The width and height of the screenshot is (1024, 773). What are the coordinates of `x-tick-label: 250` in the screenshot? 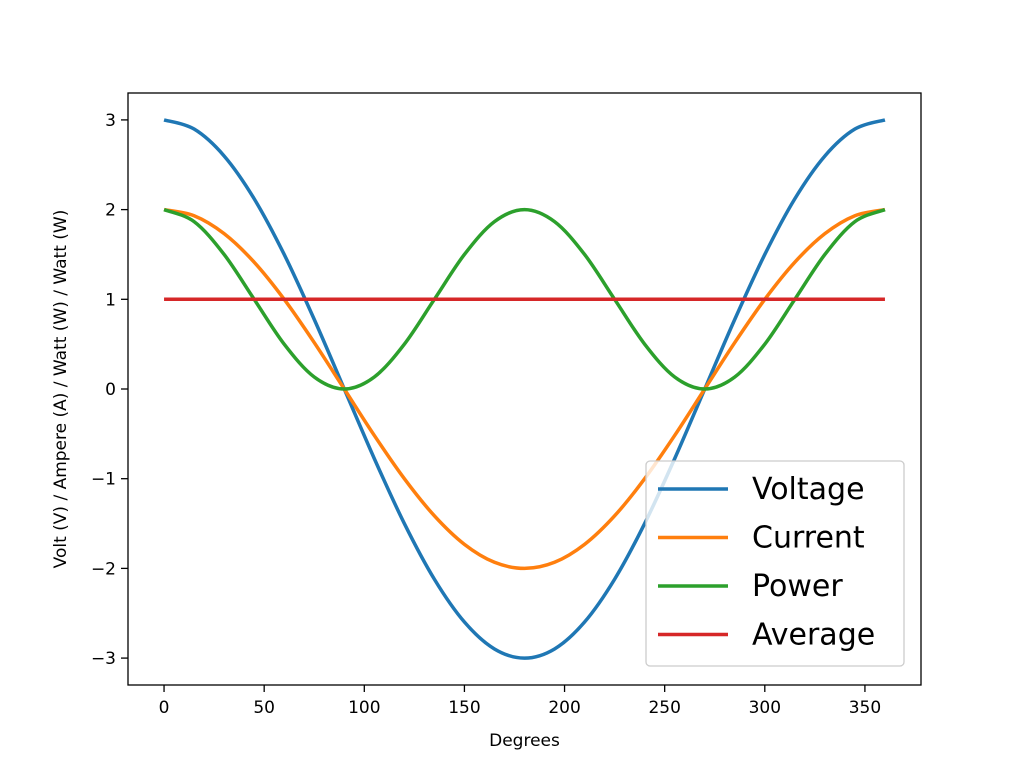 It's located at (664, 708).